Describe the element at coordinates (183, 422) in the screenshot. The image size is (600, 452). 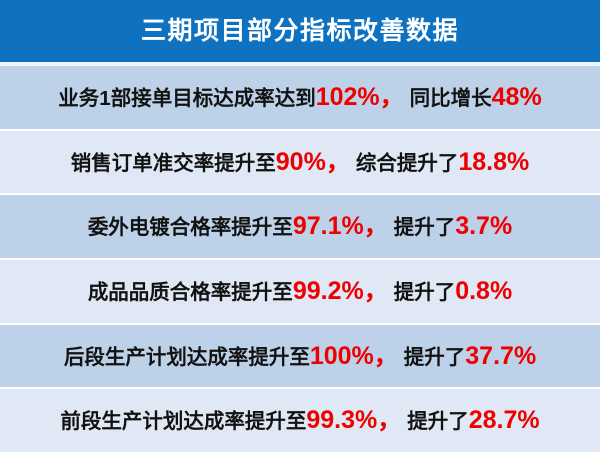
I see `metric-lead-text: 前段生产计划达成率提升至` at that location.